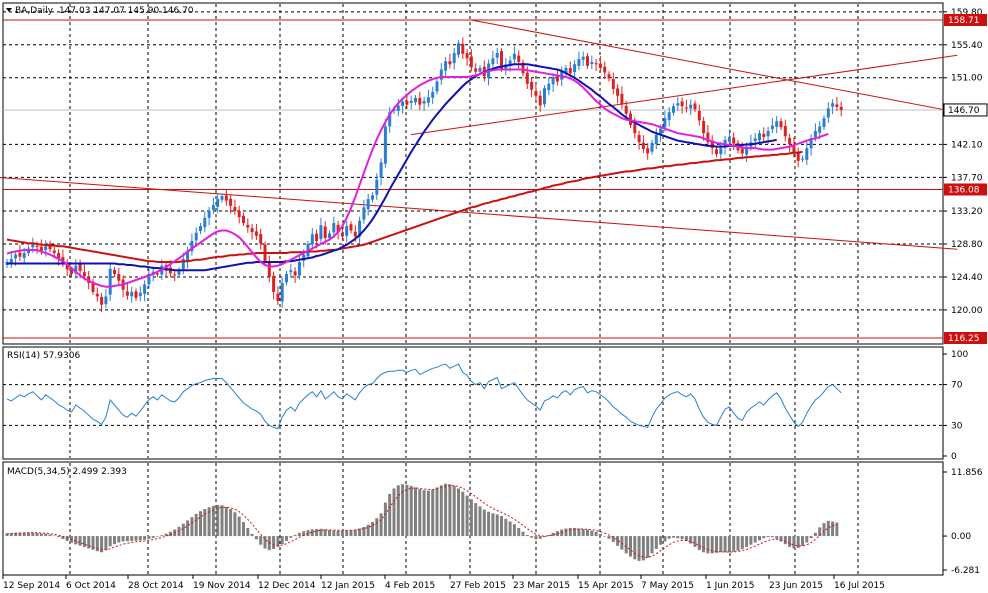 The height and width of the screenshot is (593, 988). I want to click on level-price-label: 136.08, so click(964, 190).